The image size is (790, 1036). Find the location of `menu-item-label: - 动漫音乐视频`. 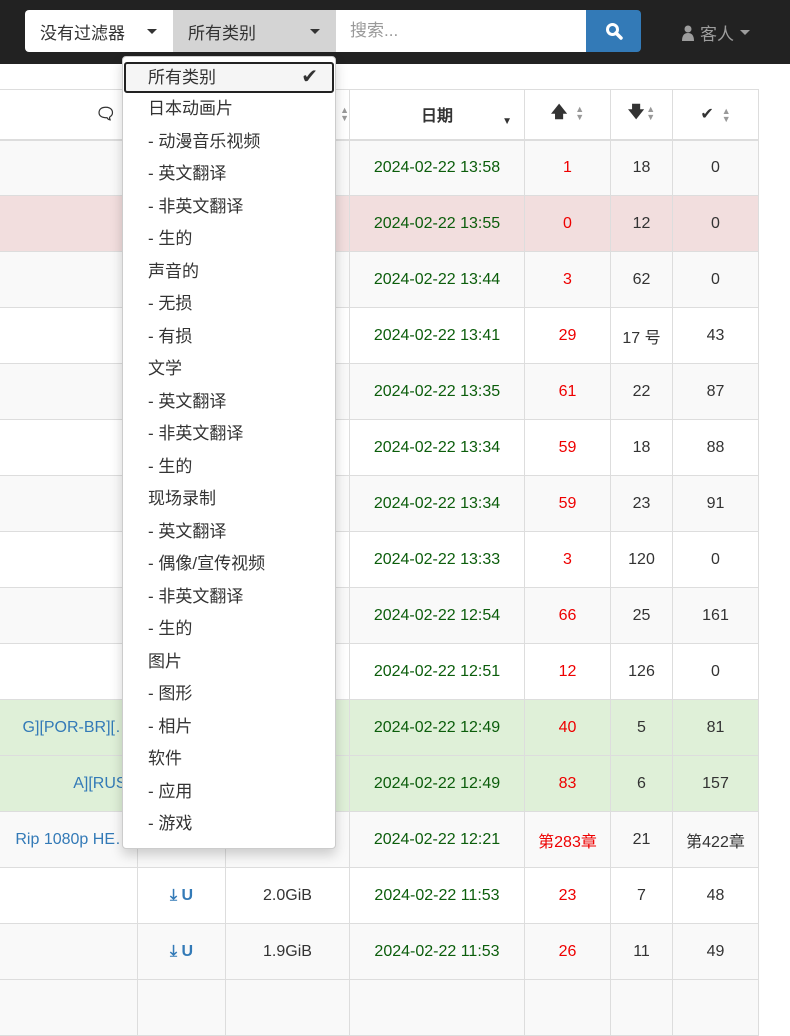

menu-item-label: - 动漫音乐视频 is located at coordinates (204, 141).